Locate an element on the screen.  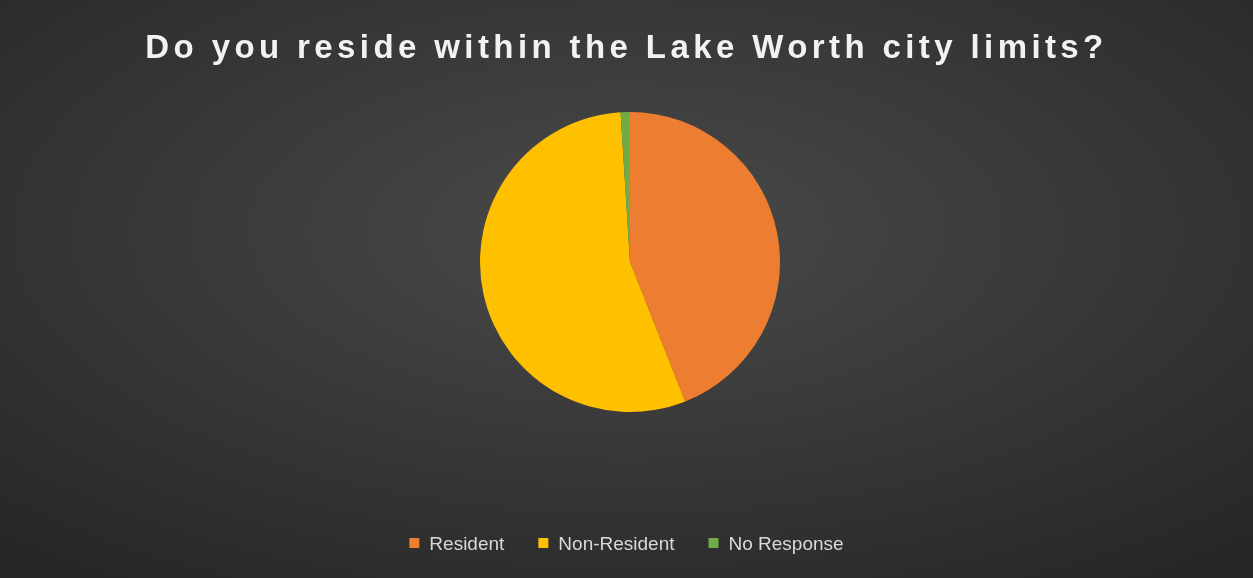
legend-label: No Response is located at coordinates (786, 543).